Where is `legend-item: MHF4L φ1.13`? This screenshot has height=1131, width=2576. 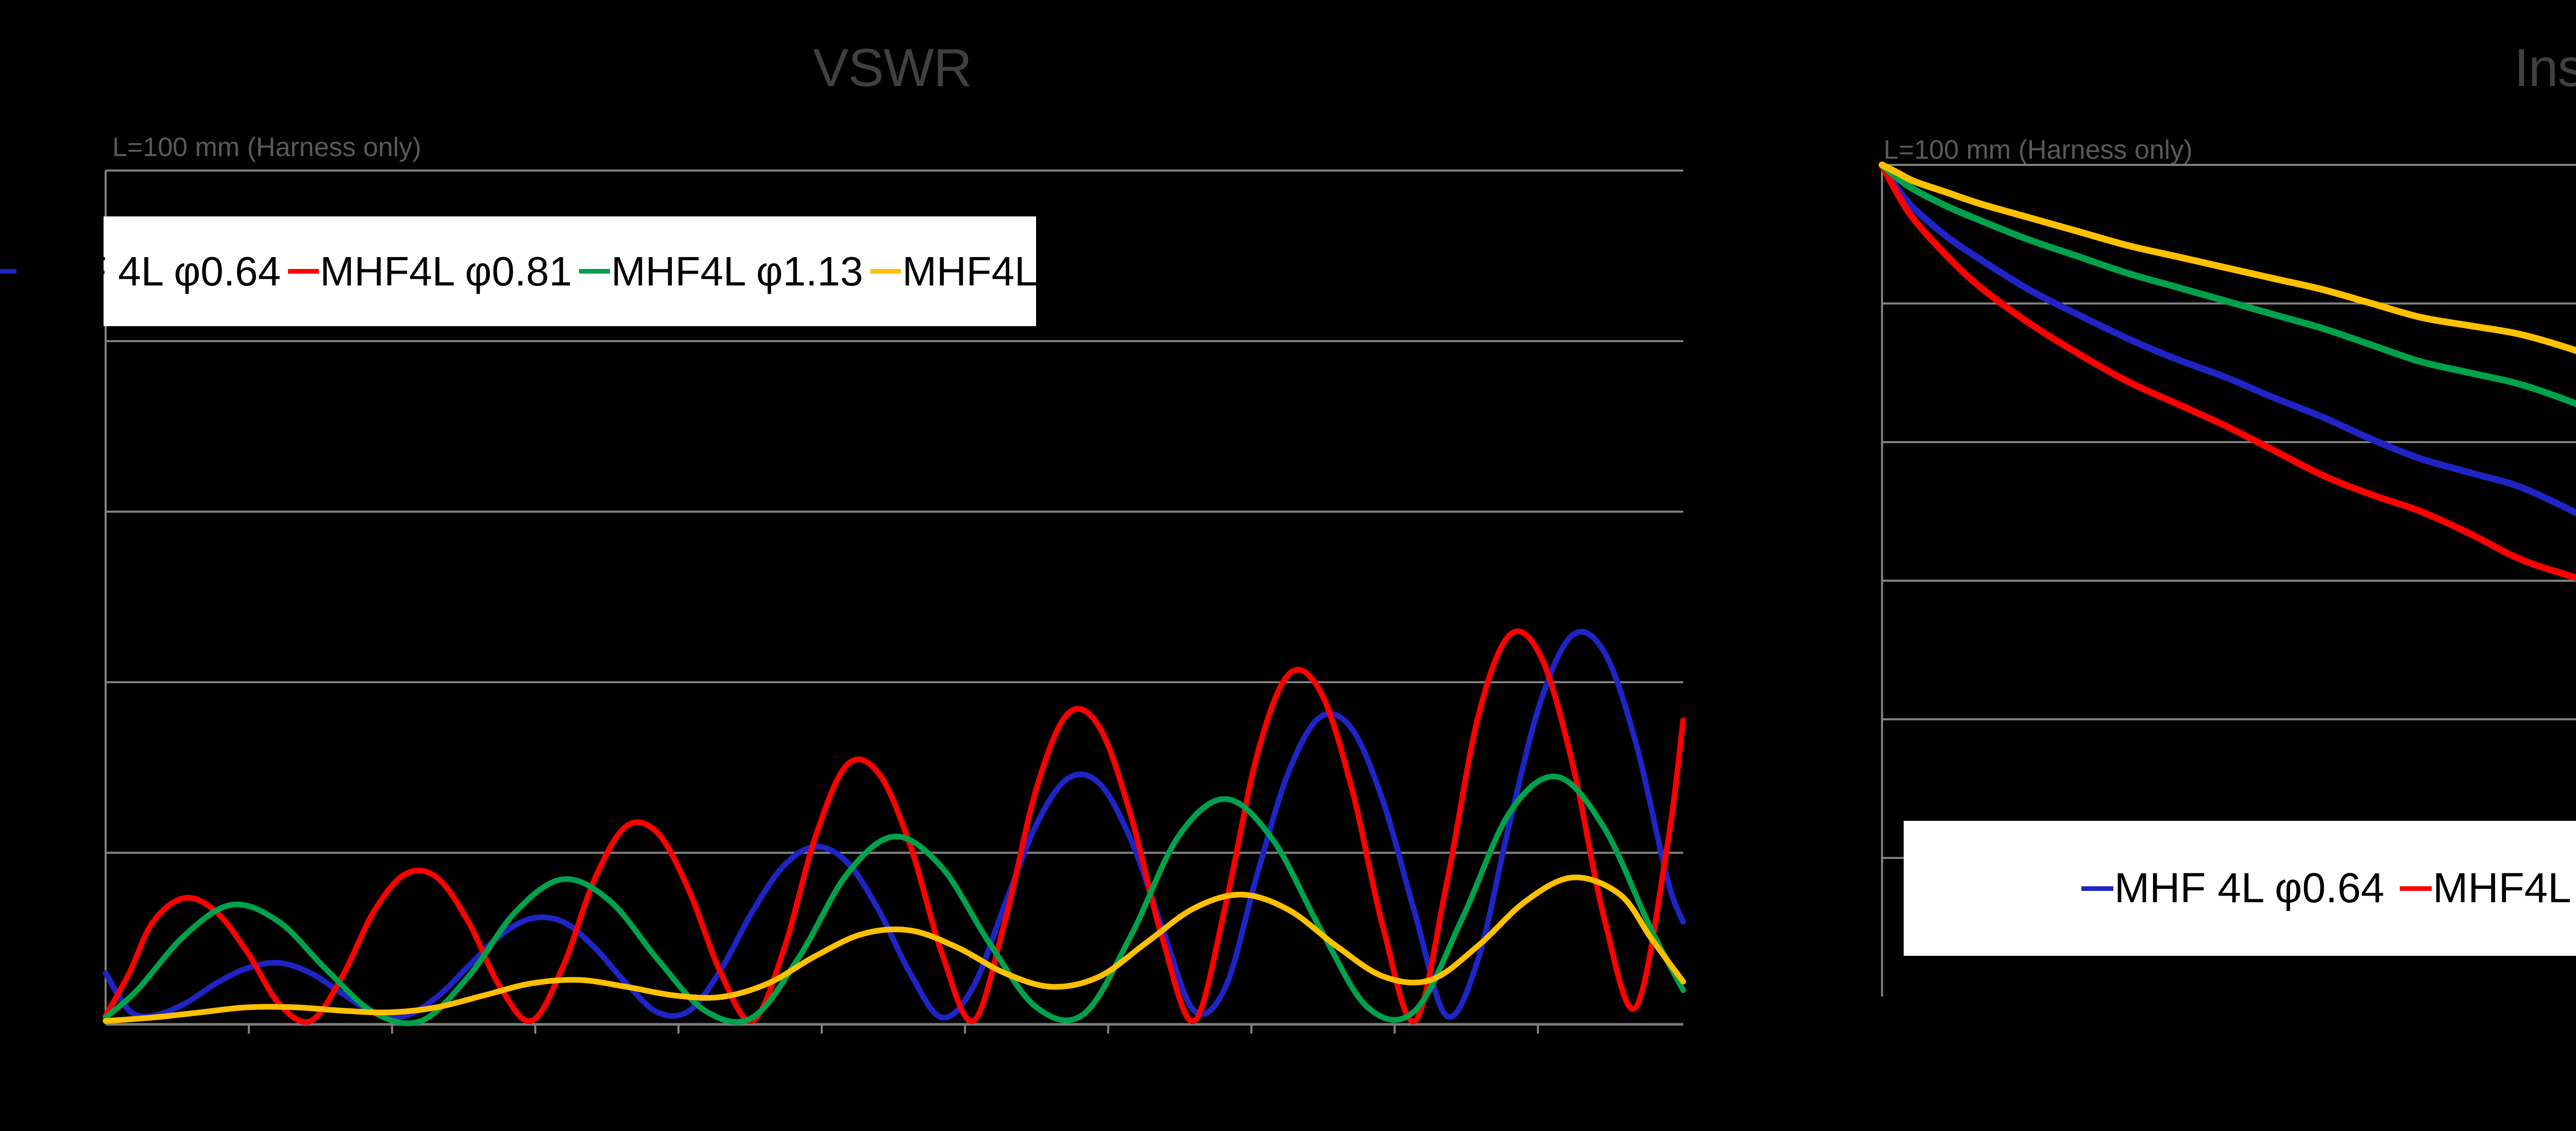 legend-item: MHF4L φ1.13 is located at coordinates (721, 271).